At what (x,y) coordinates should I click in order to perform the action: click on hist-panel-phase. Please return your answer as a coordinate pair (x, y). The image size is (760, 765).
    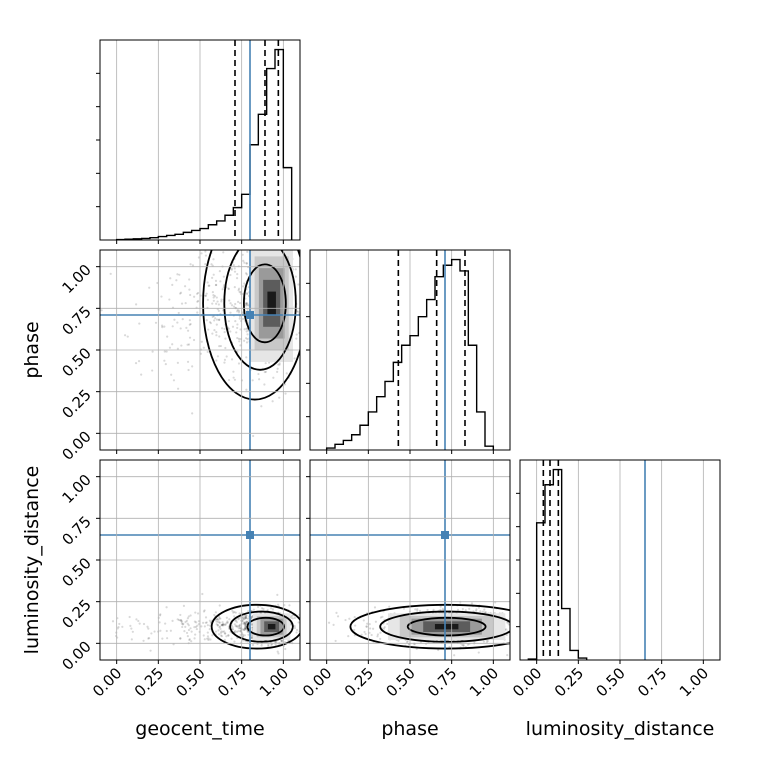
    Looking at the image, I should click on (408, 351).